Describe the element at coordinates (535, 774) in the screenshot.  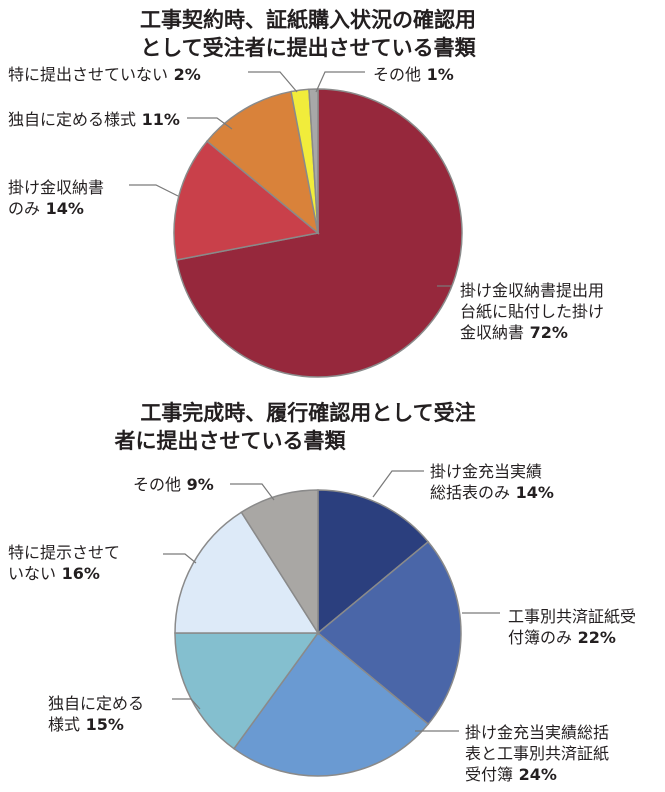
I see `chart2-pct-2: 24%` at that location.